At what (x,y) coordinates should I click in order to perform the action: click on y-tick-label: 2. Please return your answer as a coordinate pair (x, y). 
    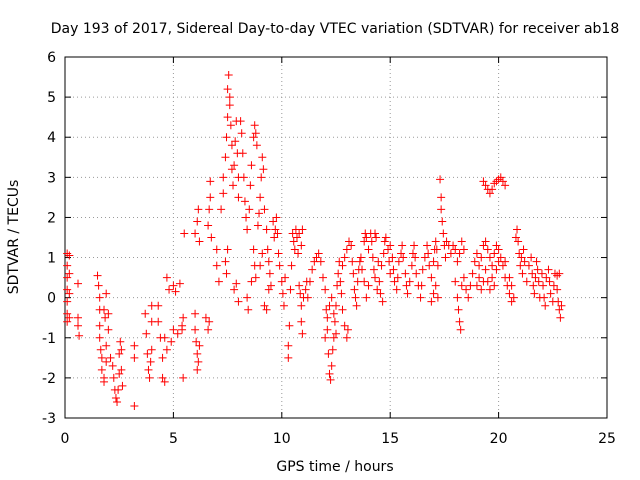
    Looking at the image, I should click on (51, 218).